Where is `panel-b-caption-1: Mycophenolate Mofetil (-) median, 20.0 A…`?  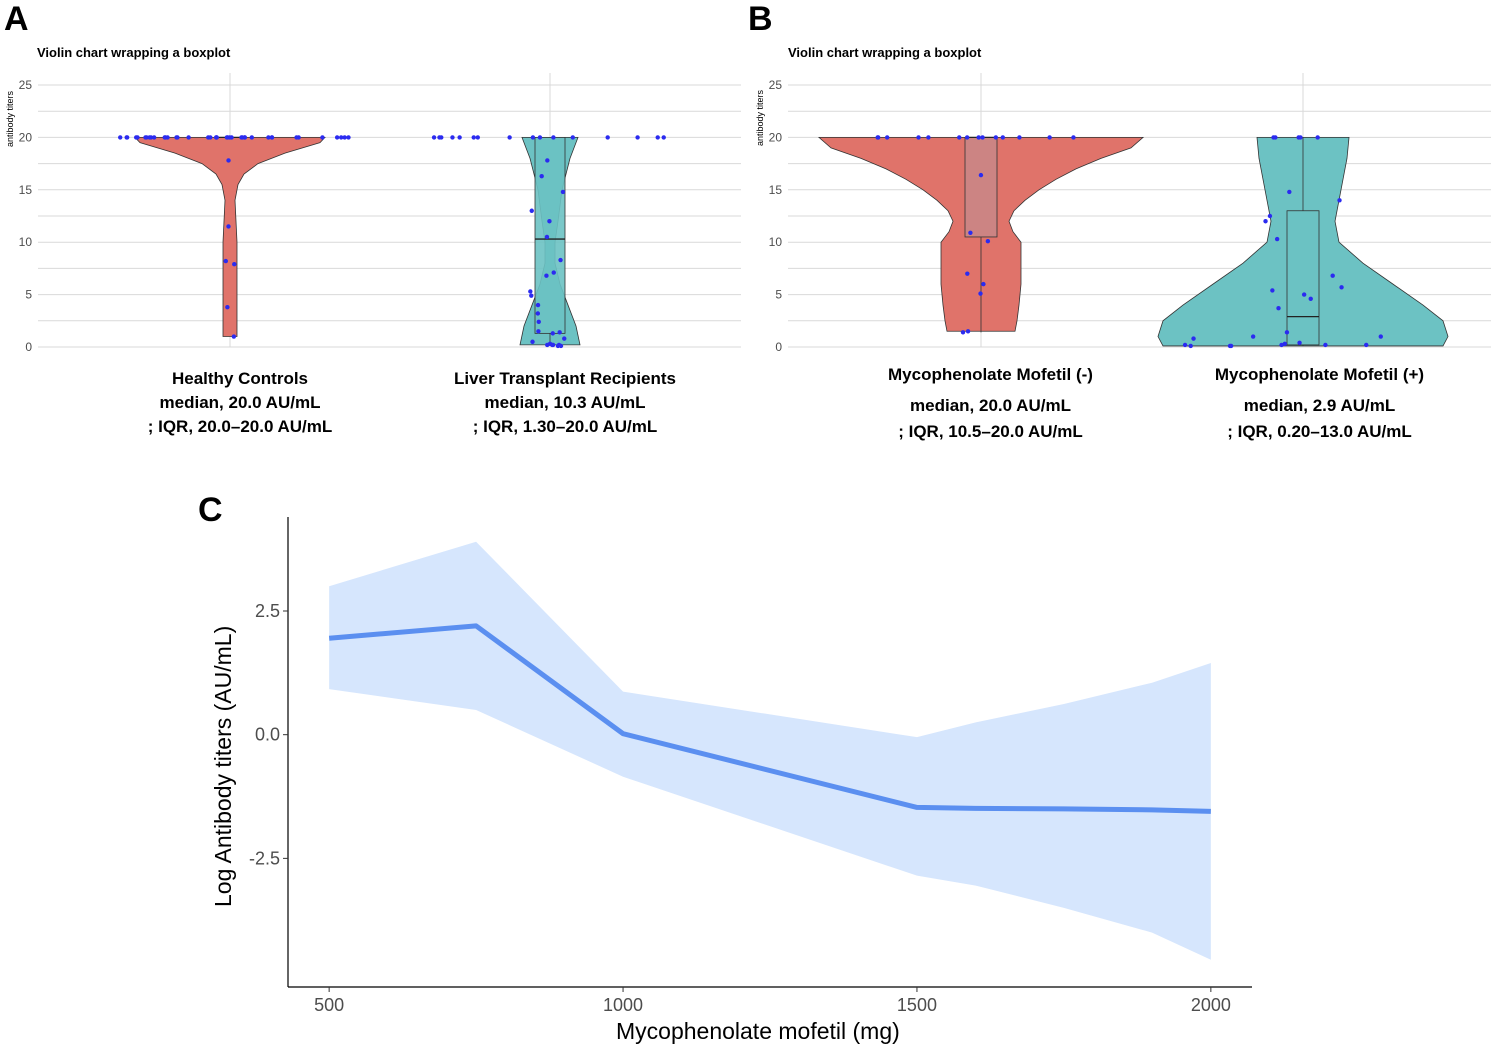
panel-b-caption-1: Mycophenolate Mofetil (-) median, 20.0 A… is located at coordinates (990, 401).